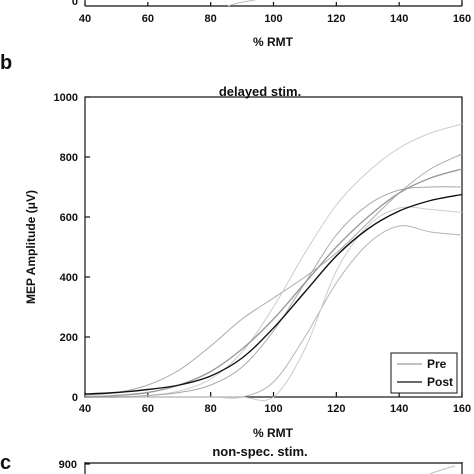  I want to click on x-tick-label: 80, so click(211, 409).